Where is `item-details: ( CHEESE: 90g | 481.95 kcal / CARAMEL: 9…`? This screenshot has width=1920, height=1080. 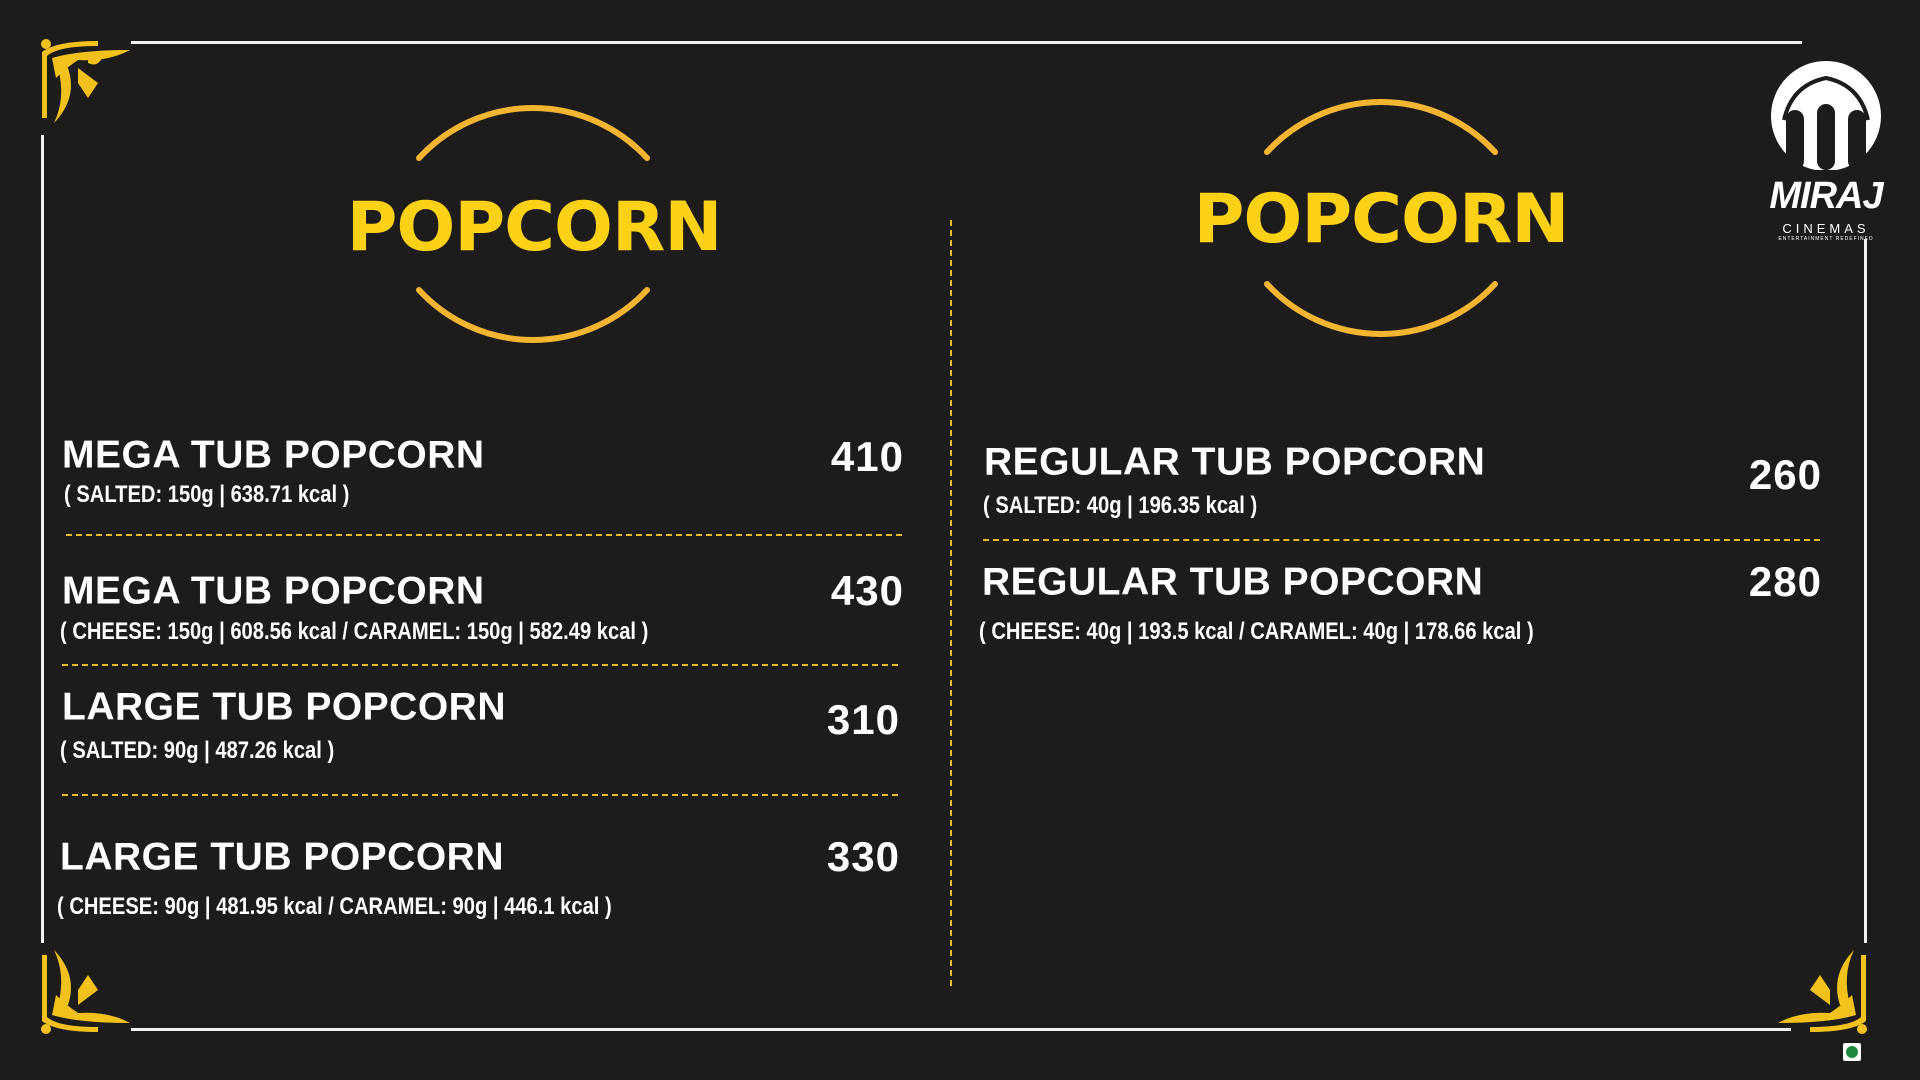 item-details: ( CHEESE: 90g | 481.95 kcal / CARAMEL: 9… is located at coordinates (334, 906).